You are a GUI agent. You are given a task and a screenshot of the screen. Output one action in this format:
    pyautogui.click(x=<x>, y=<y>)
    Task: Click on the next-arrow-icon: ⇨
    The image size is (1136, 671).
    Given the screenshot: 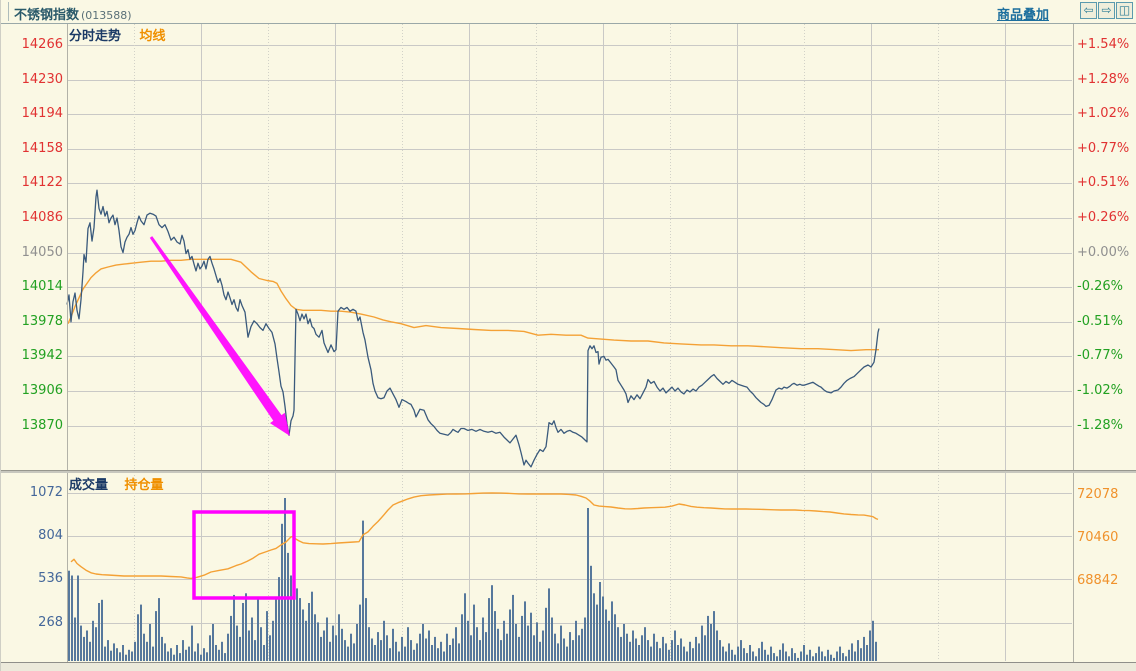 What is the action you would take?
    pyautogui.click(x=1106, y=10)
    